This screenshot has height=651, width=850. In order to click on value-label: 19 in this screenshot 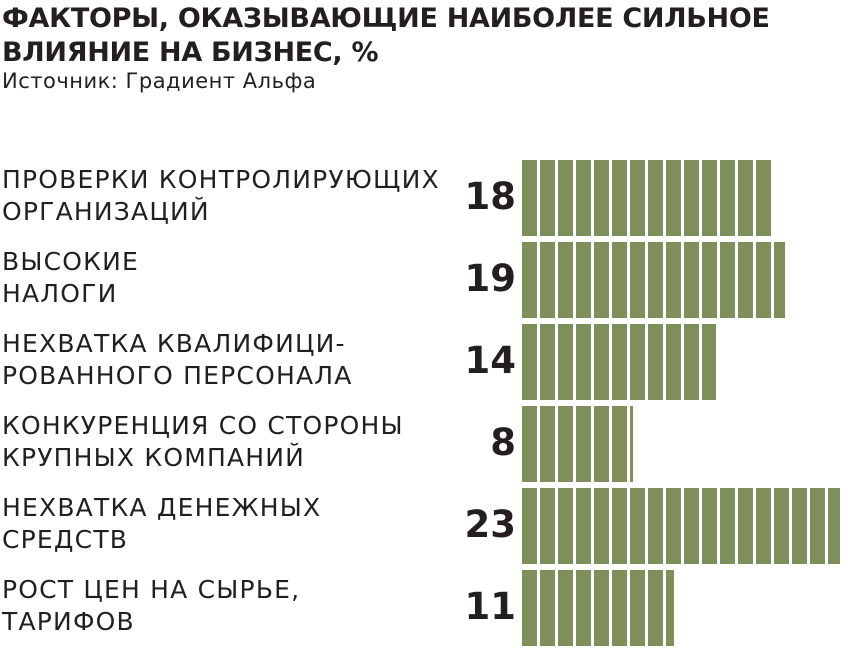, I will do `click(490, 278)`.